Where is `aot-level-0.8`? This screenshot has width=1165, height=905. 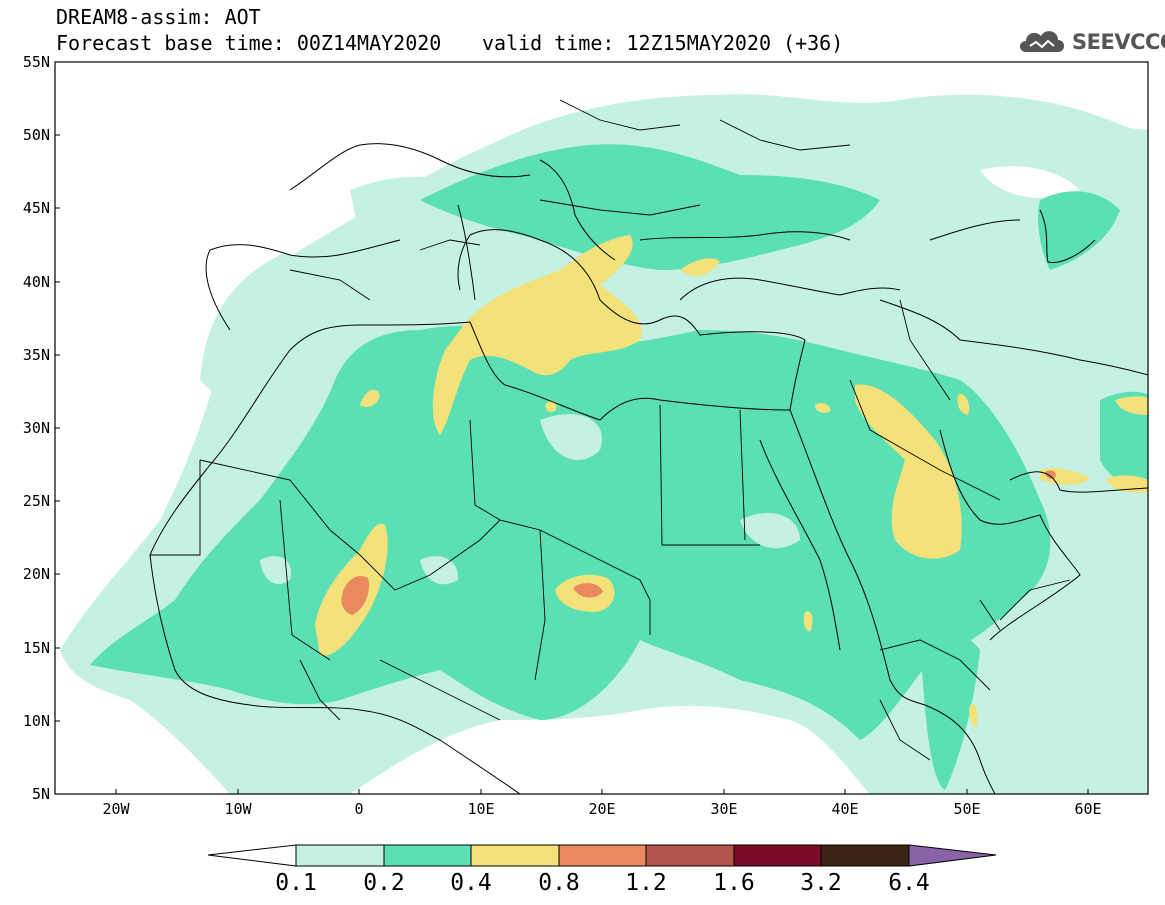 aot-level-0.8 is located at coordinates (355, 595).